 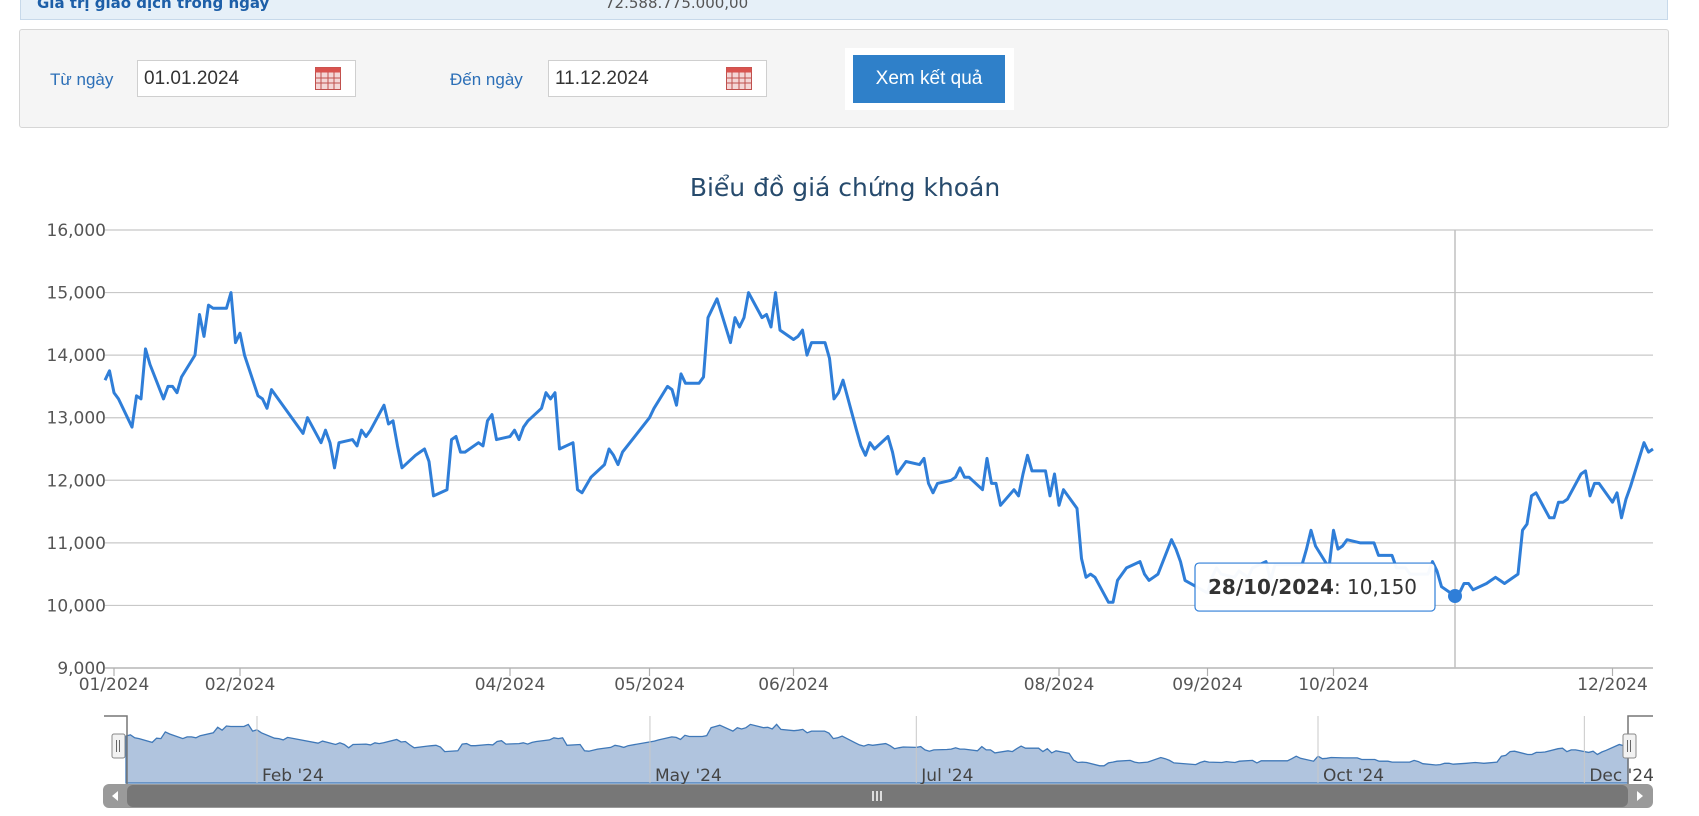 I want to click on to-date-input: 11.12.2024, so click(x=657, y=78).